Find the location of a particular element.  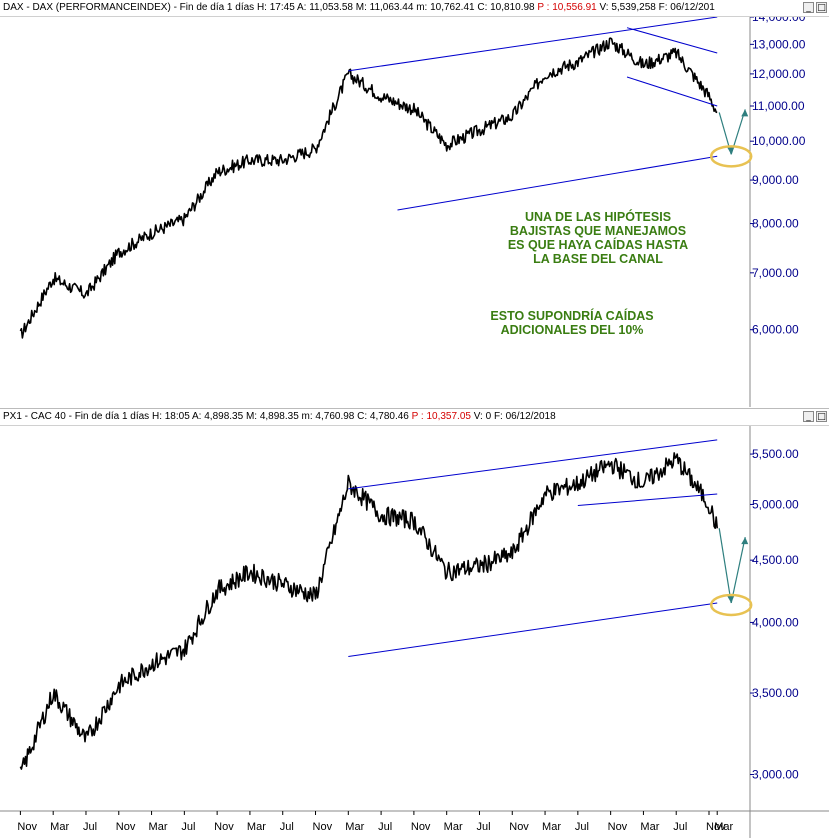

y-tick-label: 5,500.00 is located at coordinates (775, 454).